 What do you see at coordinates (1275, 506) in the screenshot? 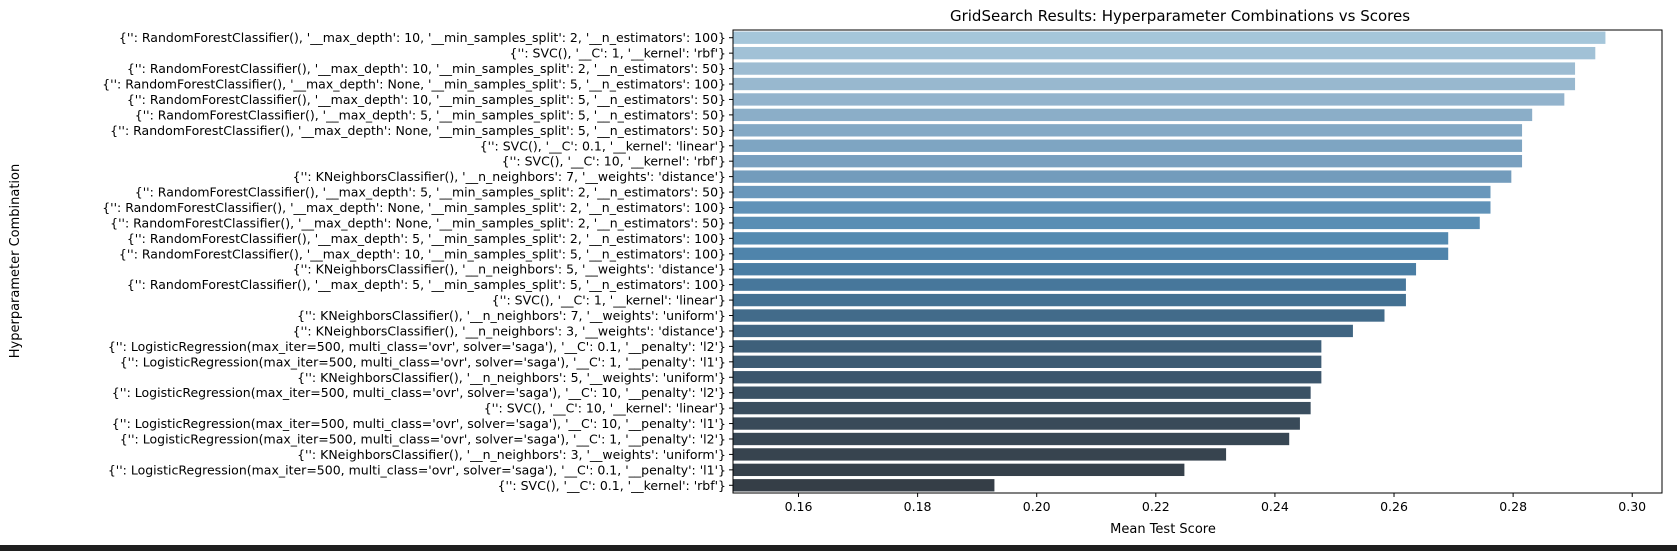
I see `x-tick-label: 0.24` at bounding box center [1275, 506].